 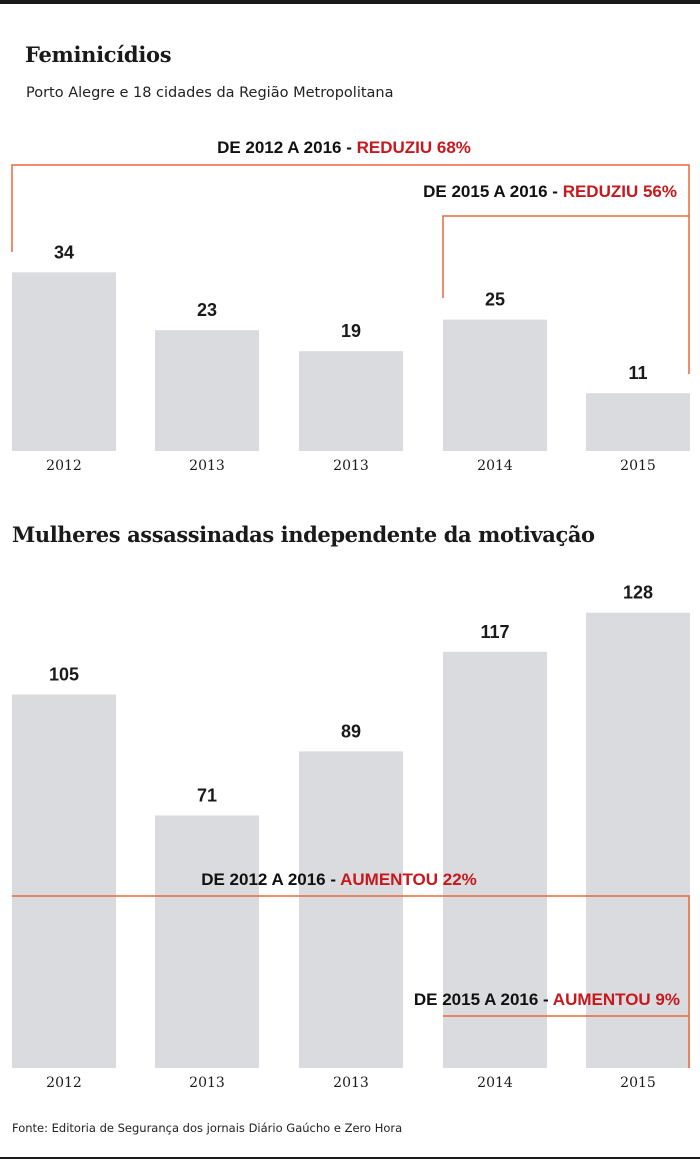 I want to click on value-label-0: 34, so click(x=64, y=252).